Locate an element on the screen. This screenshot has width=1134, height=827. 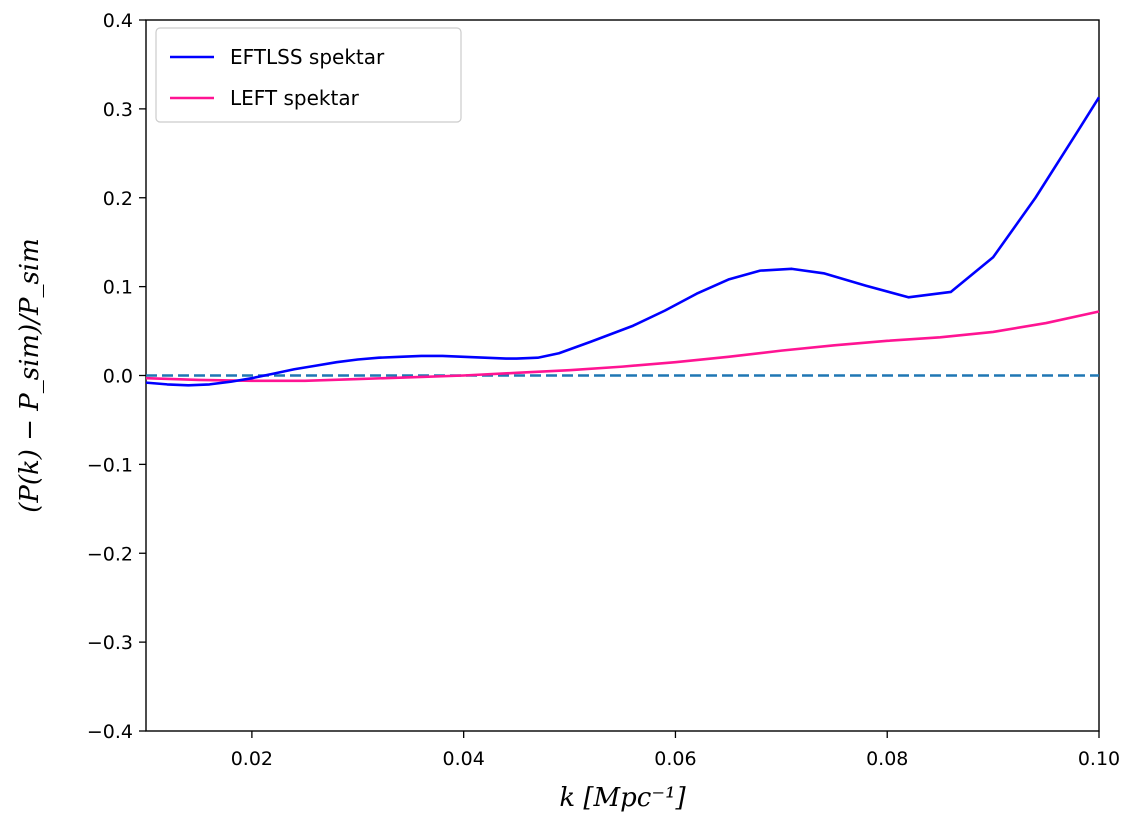
y-tick-label: −0.1 is located at coordinates (110, 465).